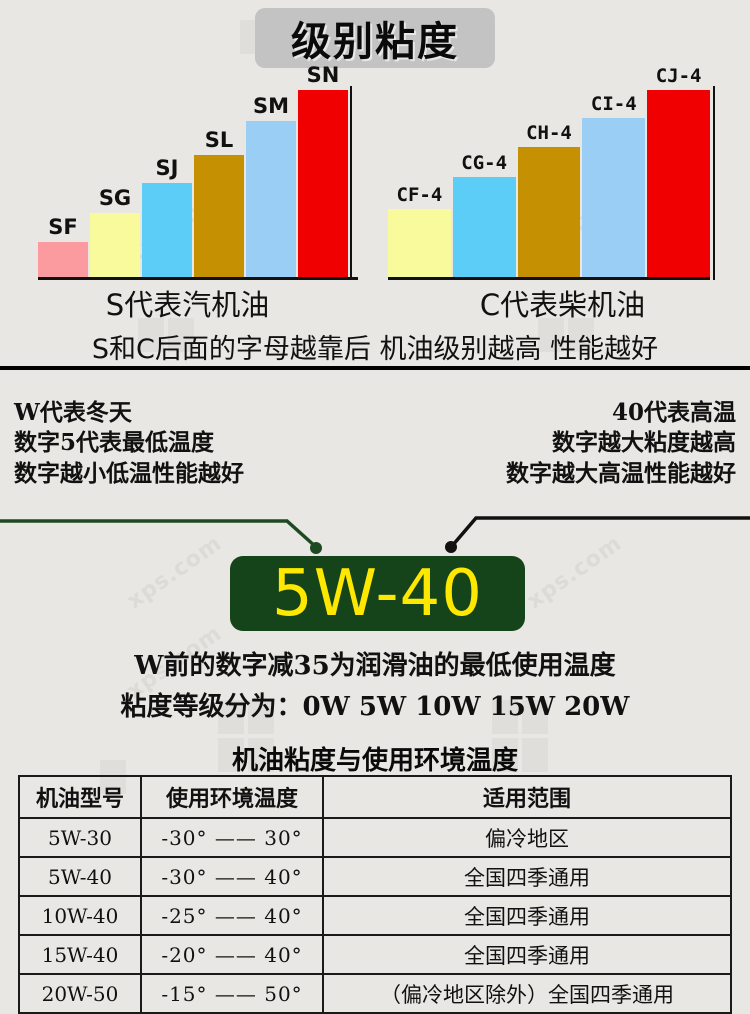 The height and width of the screenshot is (1014, 750). Describe the element at coordinates (73, 412) in the screenshot. I see `annotation-left-line1: W代表冬天` at that location.